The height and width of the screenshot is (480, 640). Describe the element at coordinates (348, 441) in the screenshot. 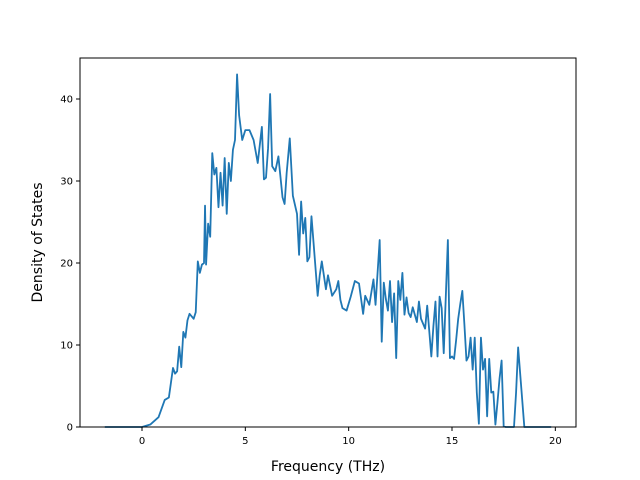

I see `x-tick-label: 10` at that location.